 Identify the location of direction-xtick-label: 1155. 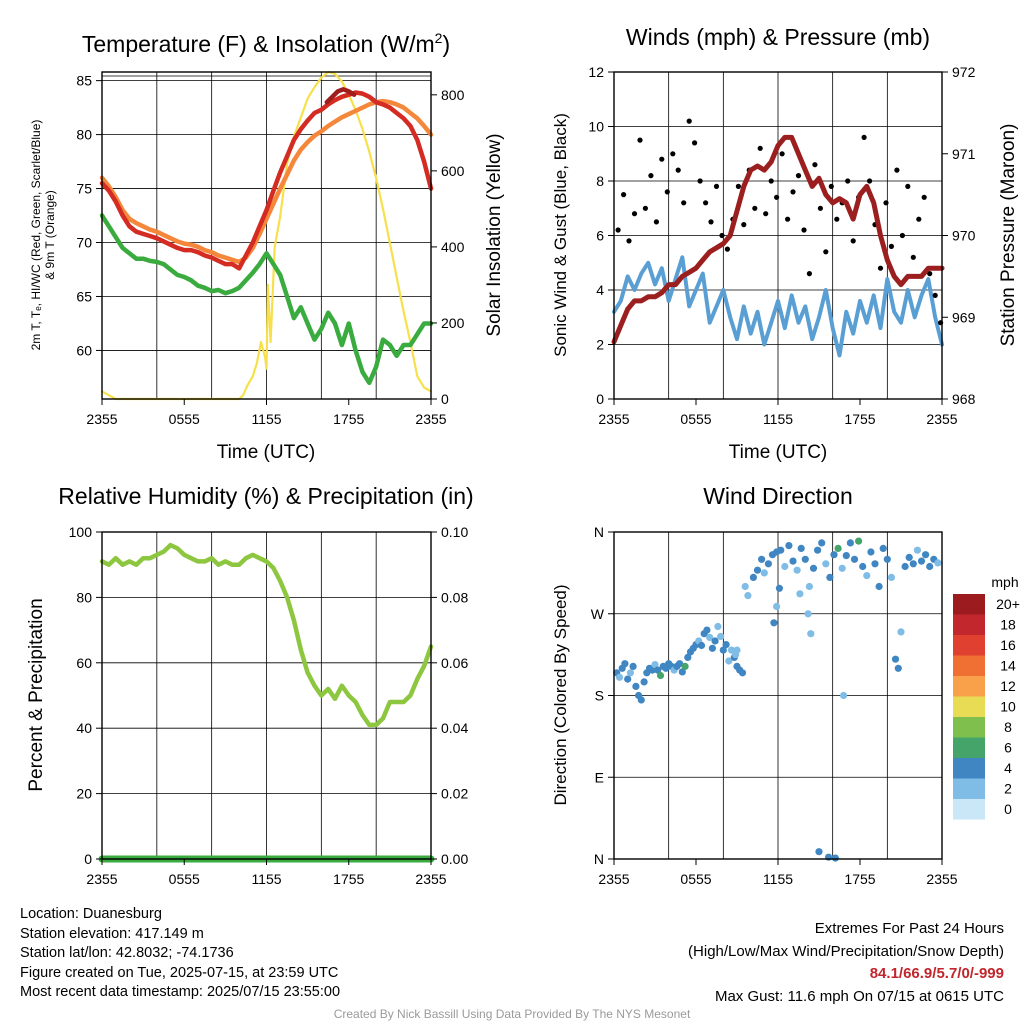
(778, 879).